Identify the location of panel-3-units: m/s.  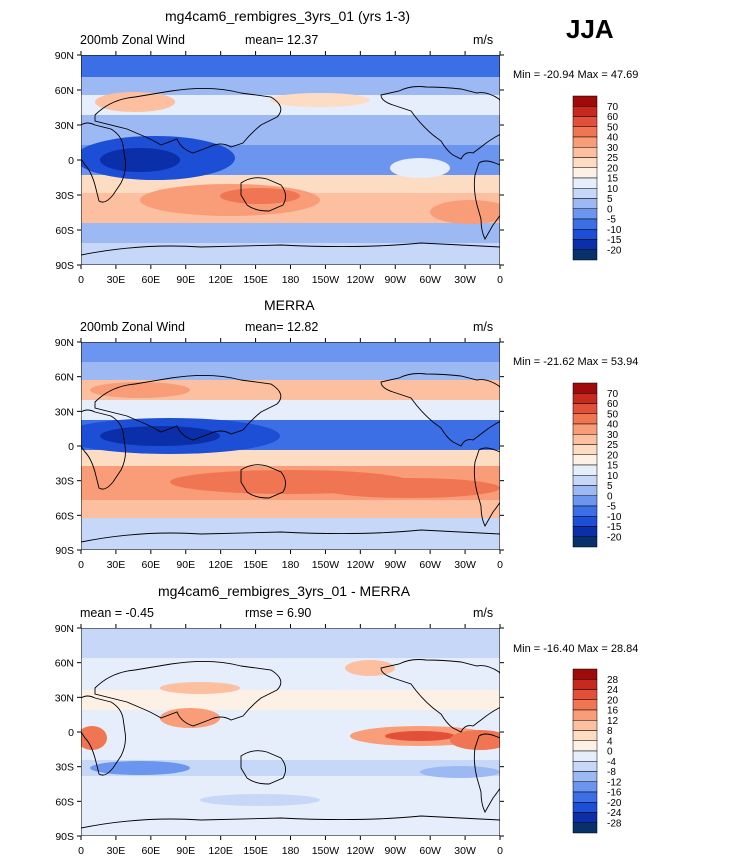
(483, 613).